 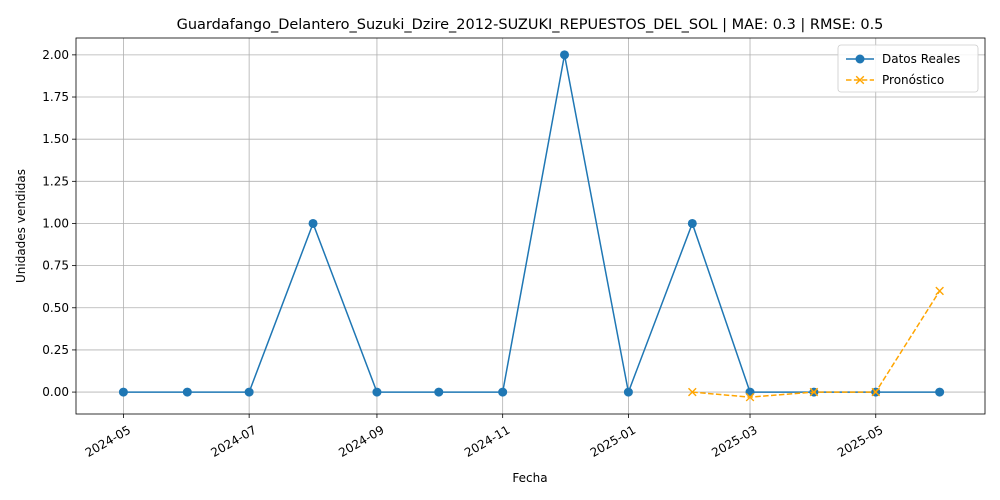 What do you see at coordinates (108, 441) in the screenshot?
I see `x-tick-label: 2024-05` at bounding box center [108, 441].